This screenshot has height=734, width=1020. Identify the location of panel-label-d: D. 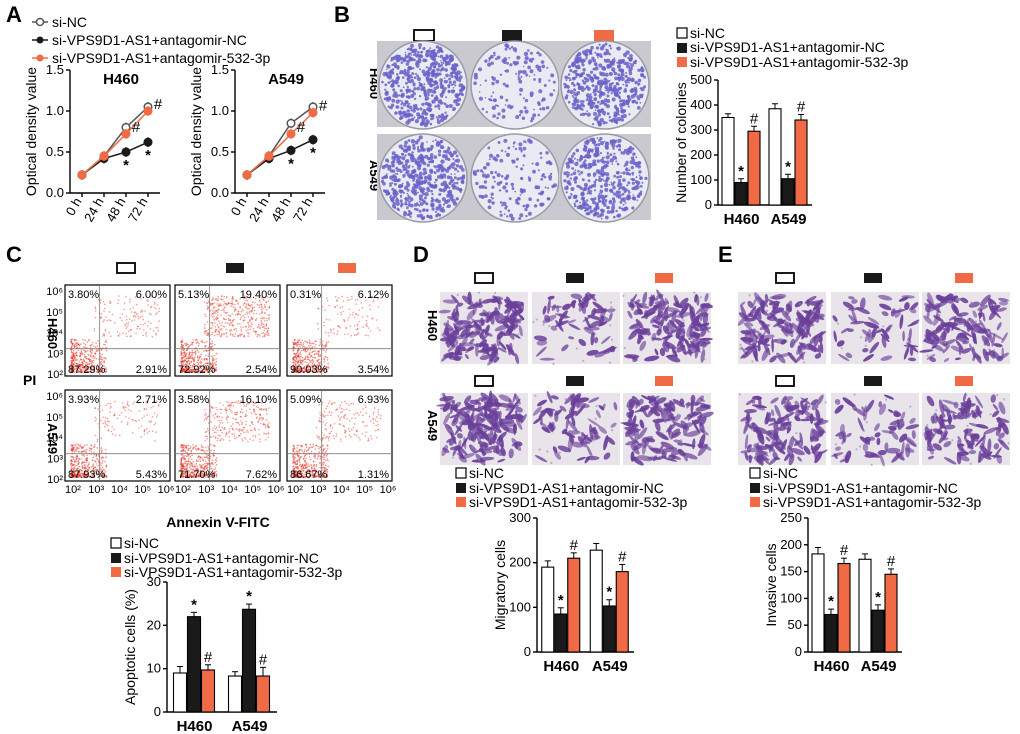
(421, 254).